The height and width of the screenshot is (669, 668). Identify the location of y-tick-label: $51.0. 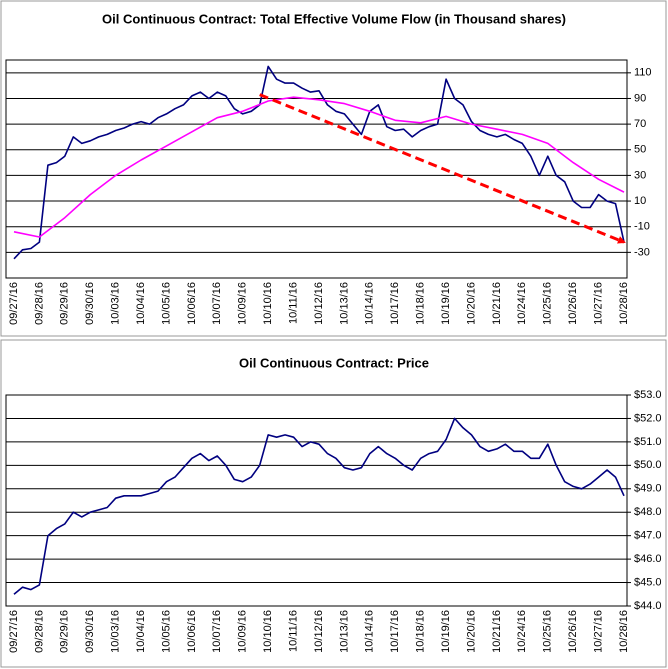
(648, 442).